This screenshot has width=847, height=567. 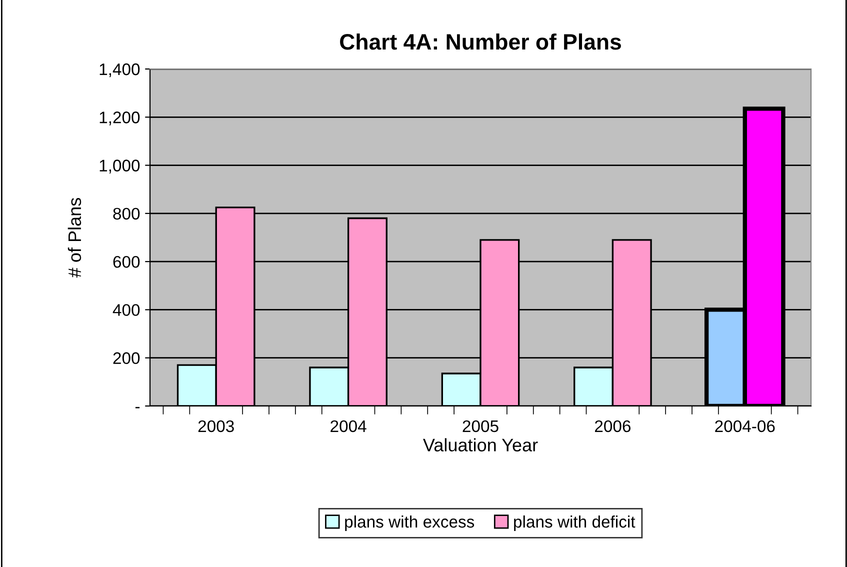 I want to click on y-tick-label: 200, so click(x=126, y=358).